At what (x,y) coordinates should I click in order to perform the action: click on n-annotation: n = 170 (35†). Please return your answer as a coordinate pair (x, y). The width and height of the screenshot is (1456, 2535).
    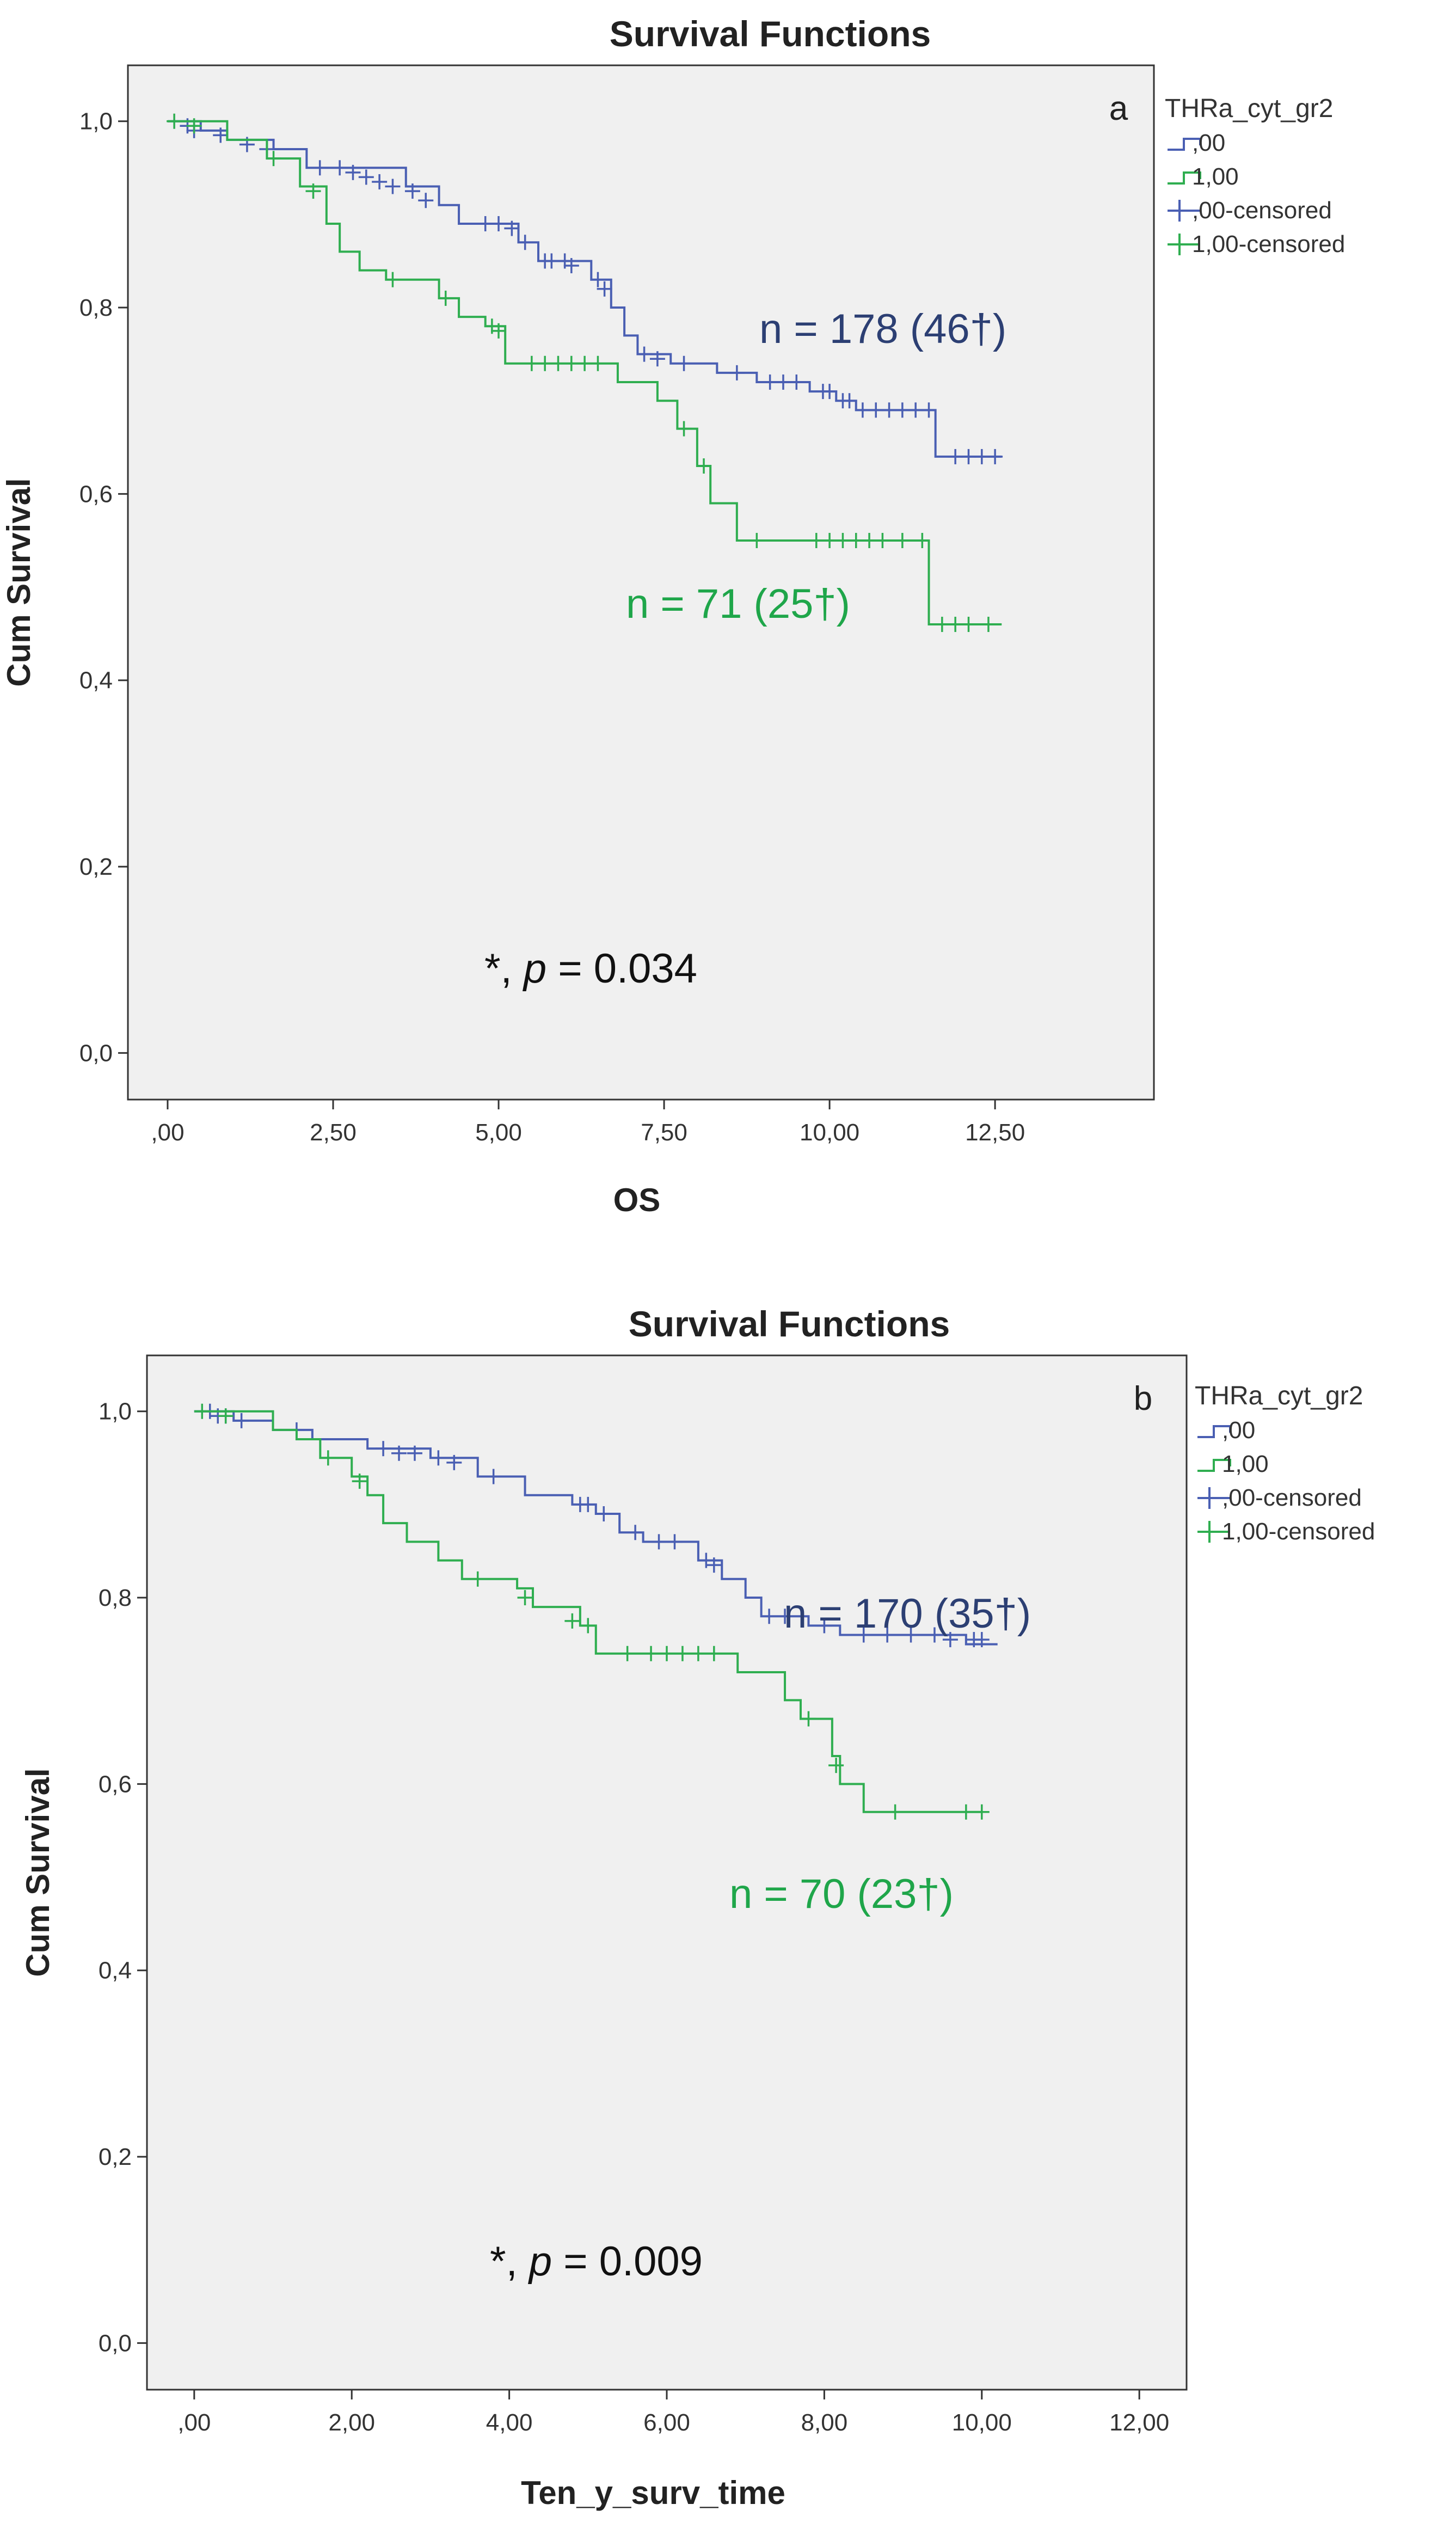
    Looking at the image, I should click on (907, 1614).